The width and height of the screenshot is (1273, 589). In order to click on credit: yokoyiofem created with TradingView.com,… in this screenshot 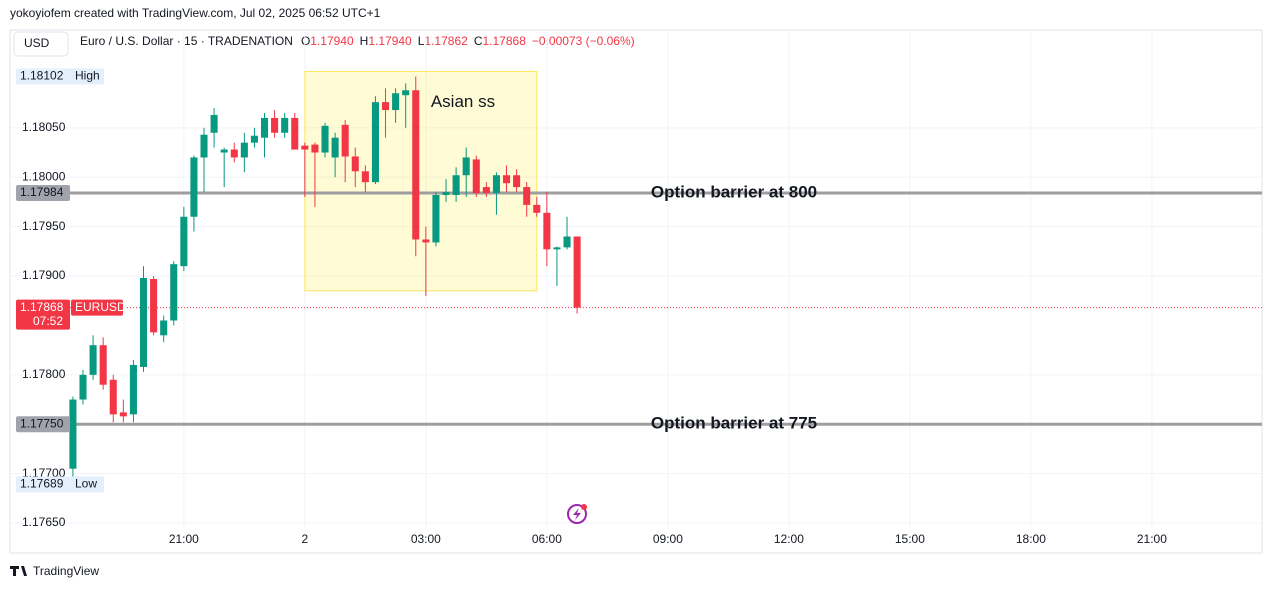, I will do `click(195, 13)`.